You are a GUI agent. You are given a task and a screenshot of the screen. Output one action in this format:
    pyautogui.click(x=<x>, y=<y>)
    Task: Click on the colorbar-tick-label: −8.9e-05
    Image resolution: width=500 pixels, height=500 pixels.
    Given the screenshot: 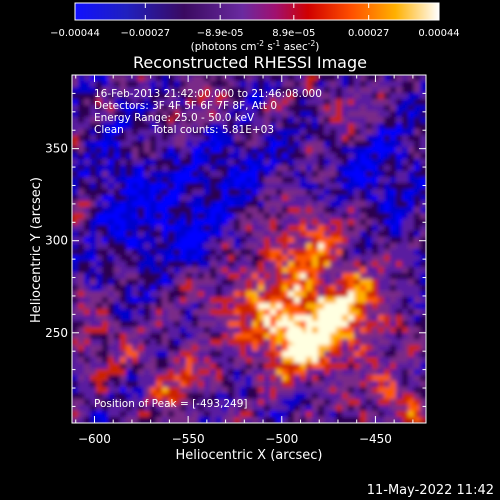 What is the action you would take?
    pyautogui.click(x=220, y=33)
    